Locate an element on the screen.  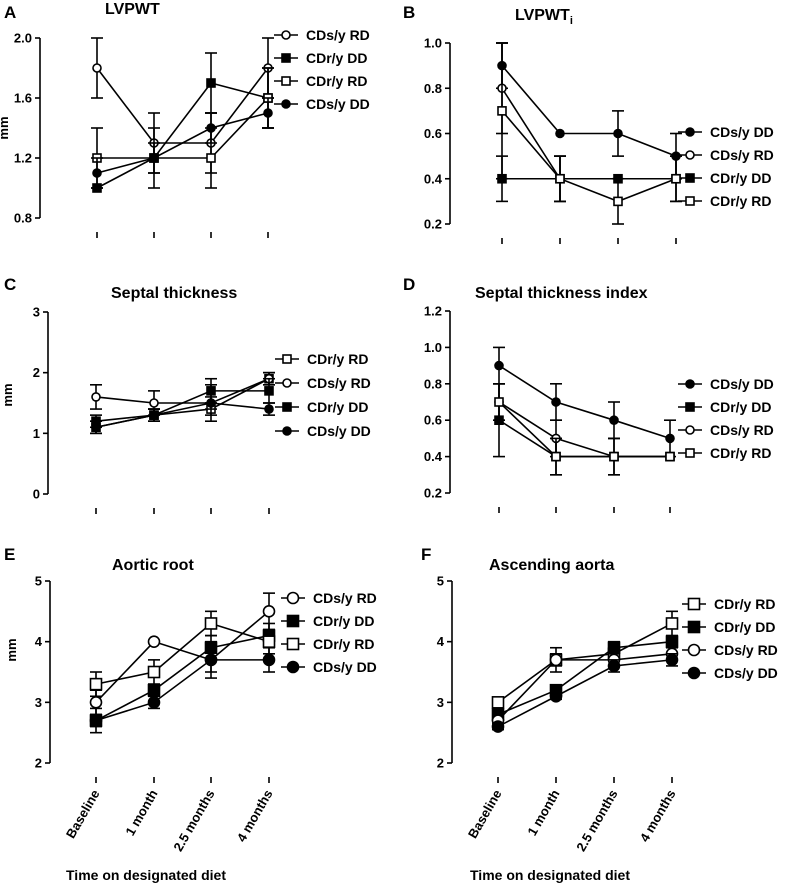
y-tick-label: 3 is located at coordinates (38, 702).